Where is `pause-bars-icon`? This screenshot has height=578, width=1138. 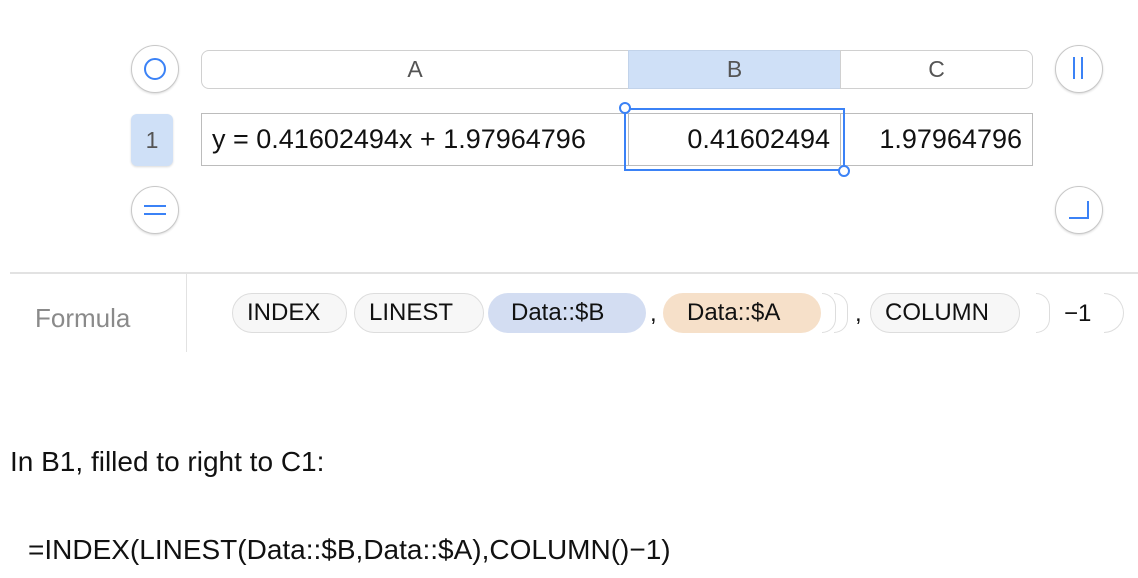
pause-bars-icon is located at coordinates (1078, 68).